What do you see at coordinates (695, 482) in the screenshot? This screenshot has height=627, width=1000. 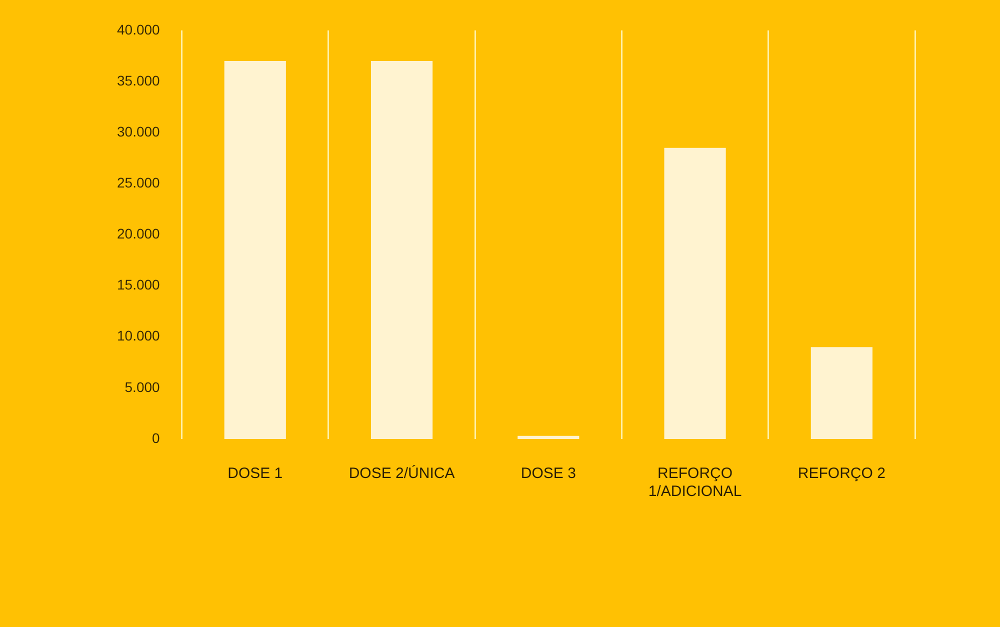 I see `x-tick-label: REFORÇO 1/ADICIONAL` at bounding box center [695, 482].